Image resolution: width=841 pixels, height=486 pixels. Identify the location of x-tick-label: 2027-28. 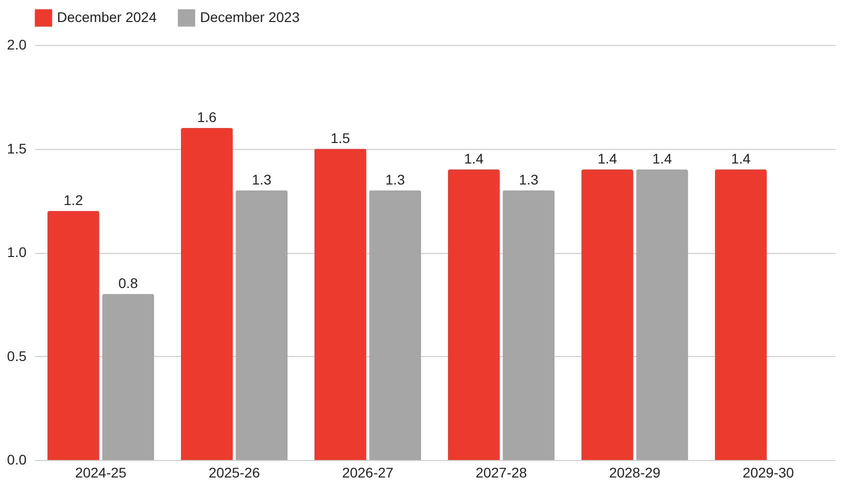
(502, 472).